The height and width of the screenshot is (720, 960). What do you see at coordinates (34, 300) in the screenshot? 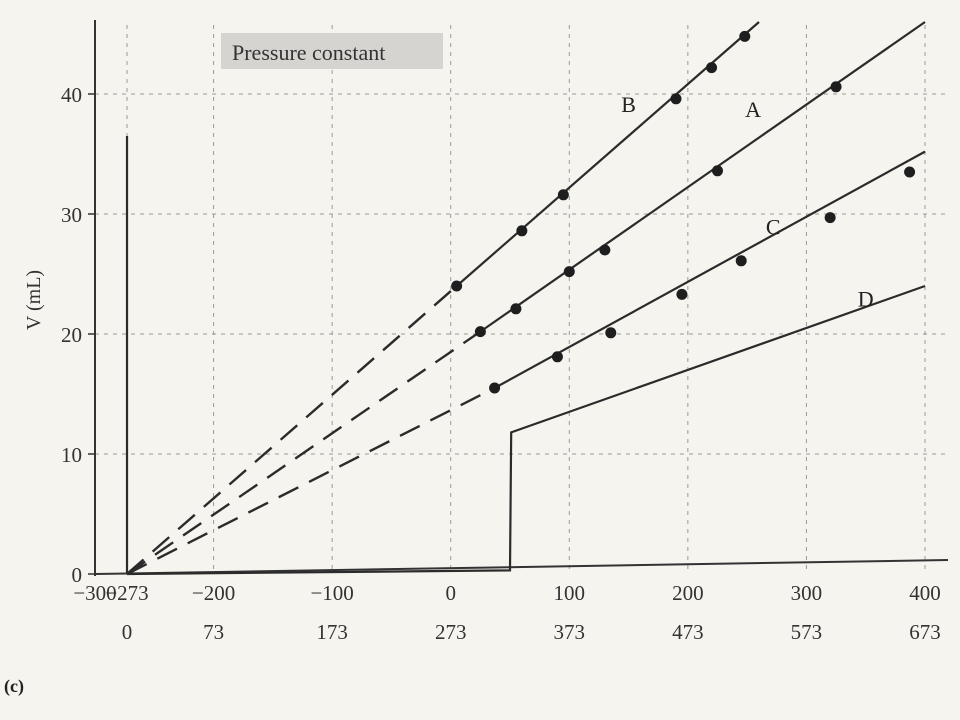
I see `y-axis-title: V (mL)` at bounding box center [34, 300].